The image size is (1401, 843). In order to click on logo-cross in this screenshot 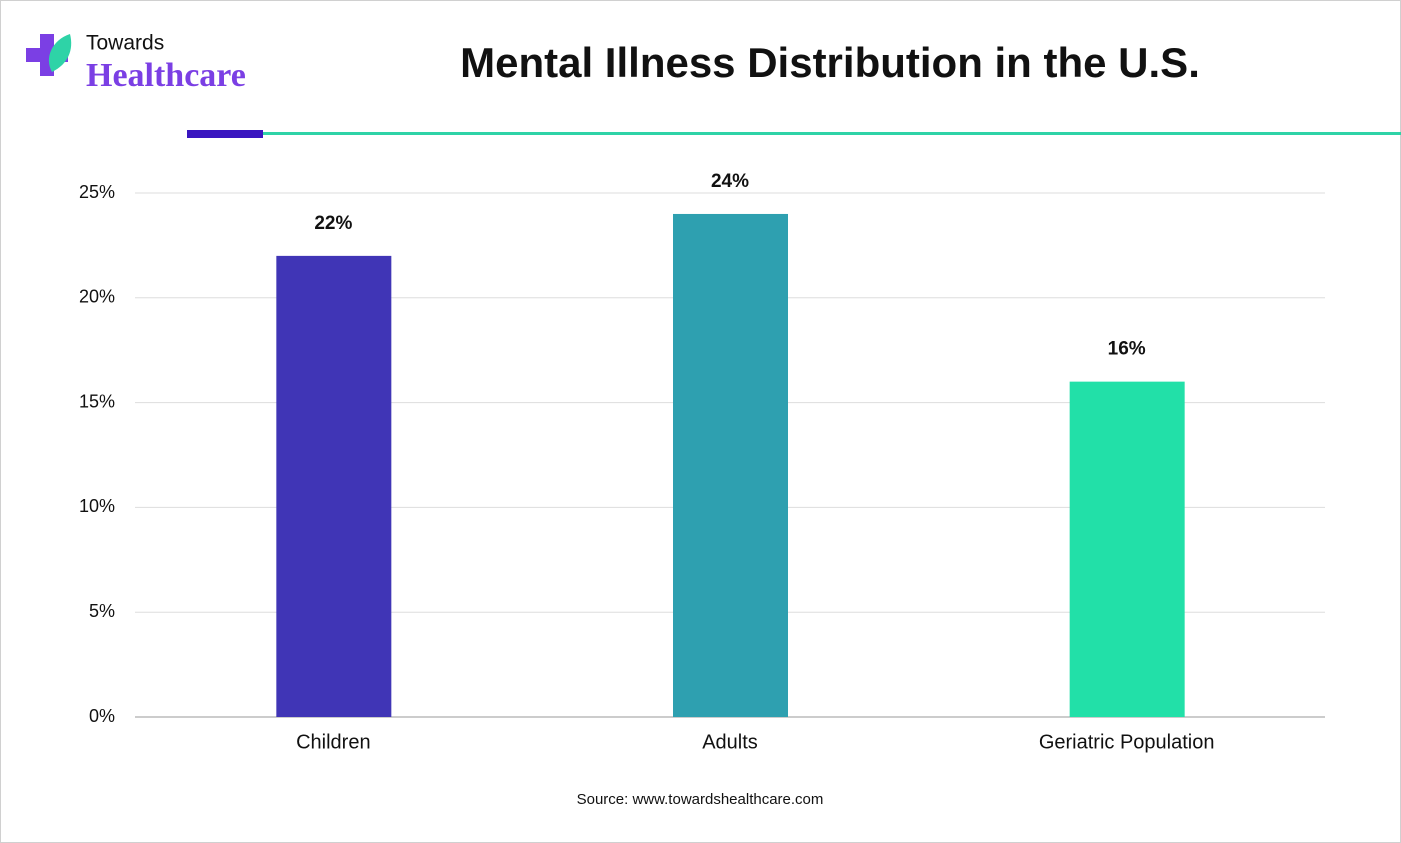, I will do `click(47, 55)`.